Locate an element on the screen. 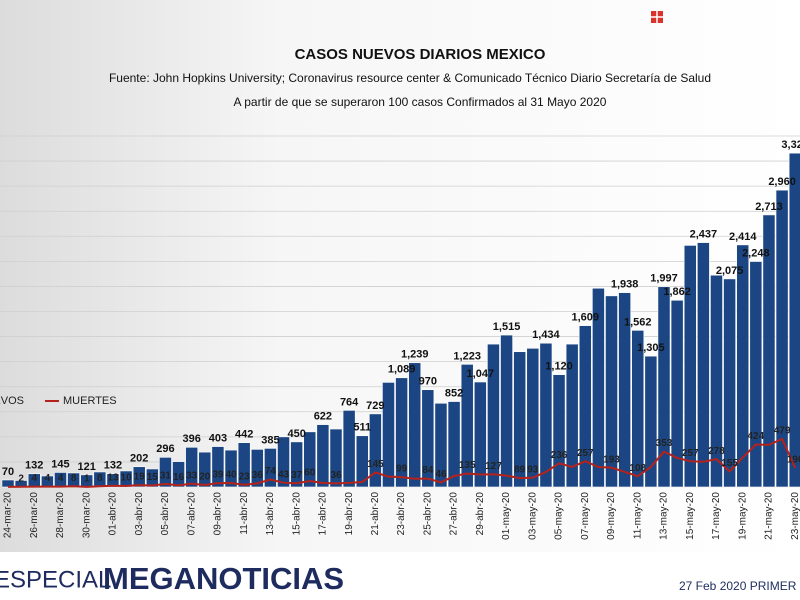  data-label: 385 is located at coordinates (270, 440).